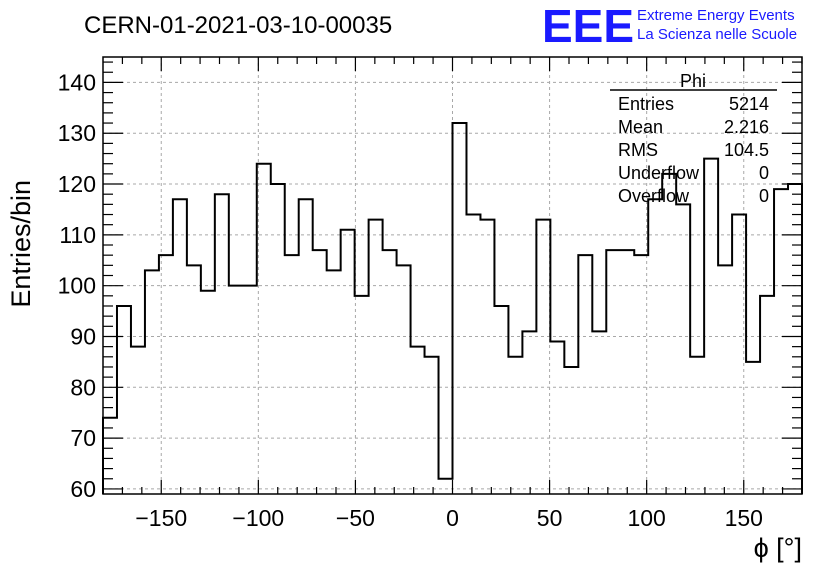 This screenshot has width=836, height=572. I want to click on x-tick-label: 0, so click(452, 518).